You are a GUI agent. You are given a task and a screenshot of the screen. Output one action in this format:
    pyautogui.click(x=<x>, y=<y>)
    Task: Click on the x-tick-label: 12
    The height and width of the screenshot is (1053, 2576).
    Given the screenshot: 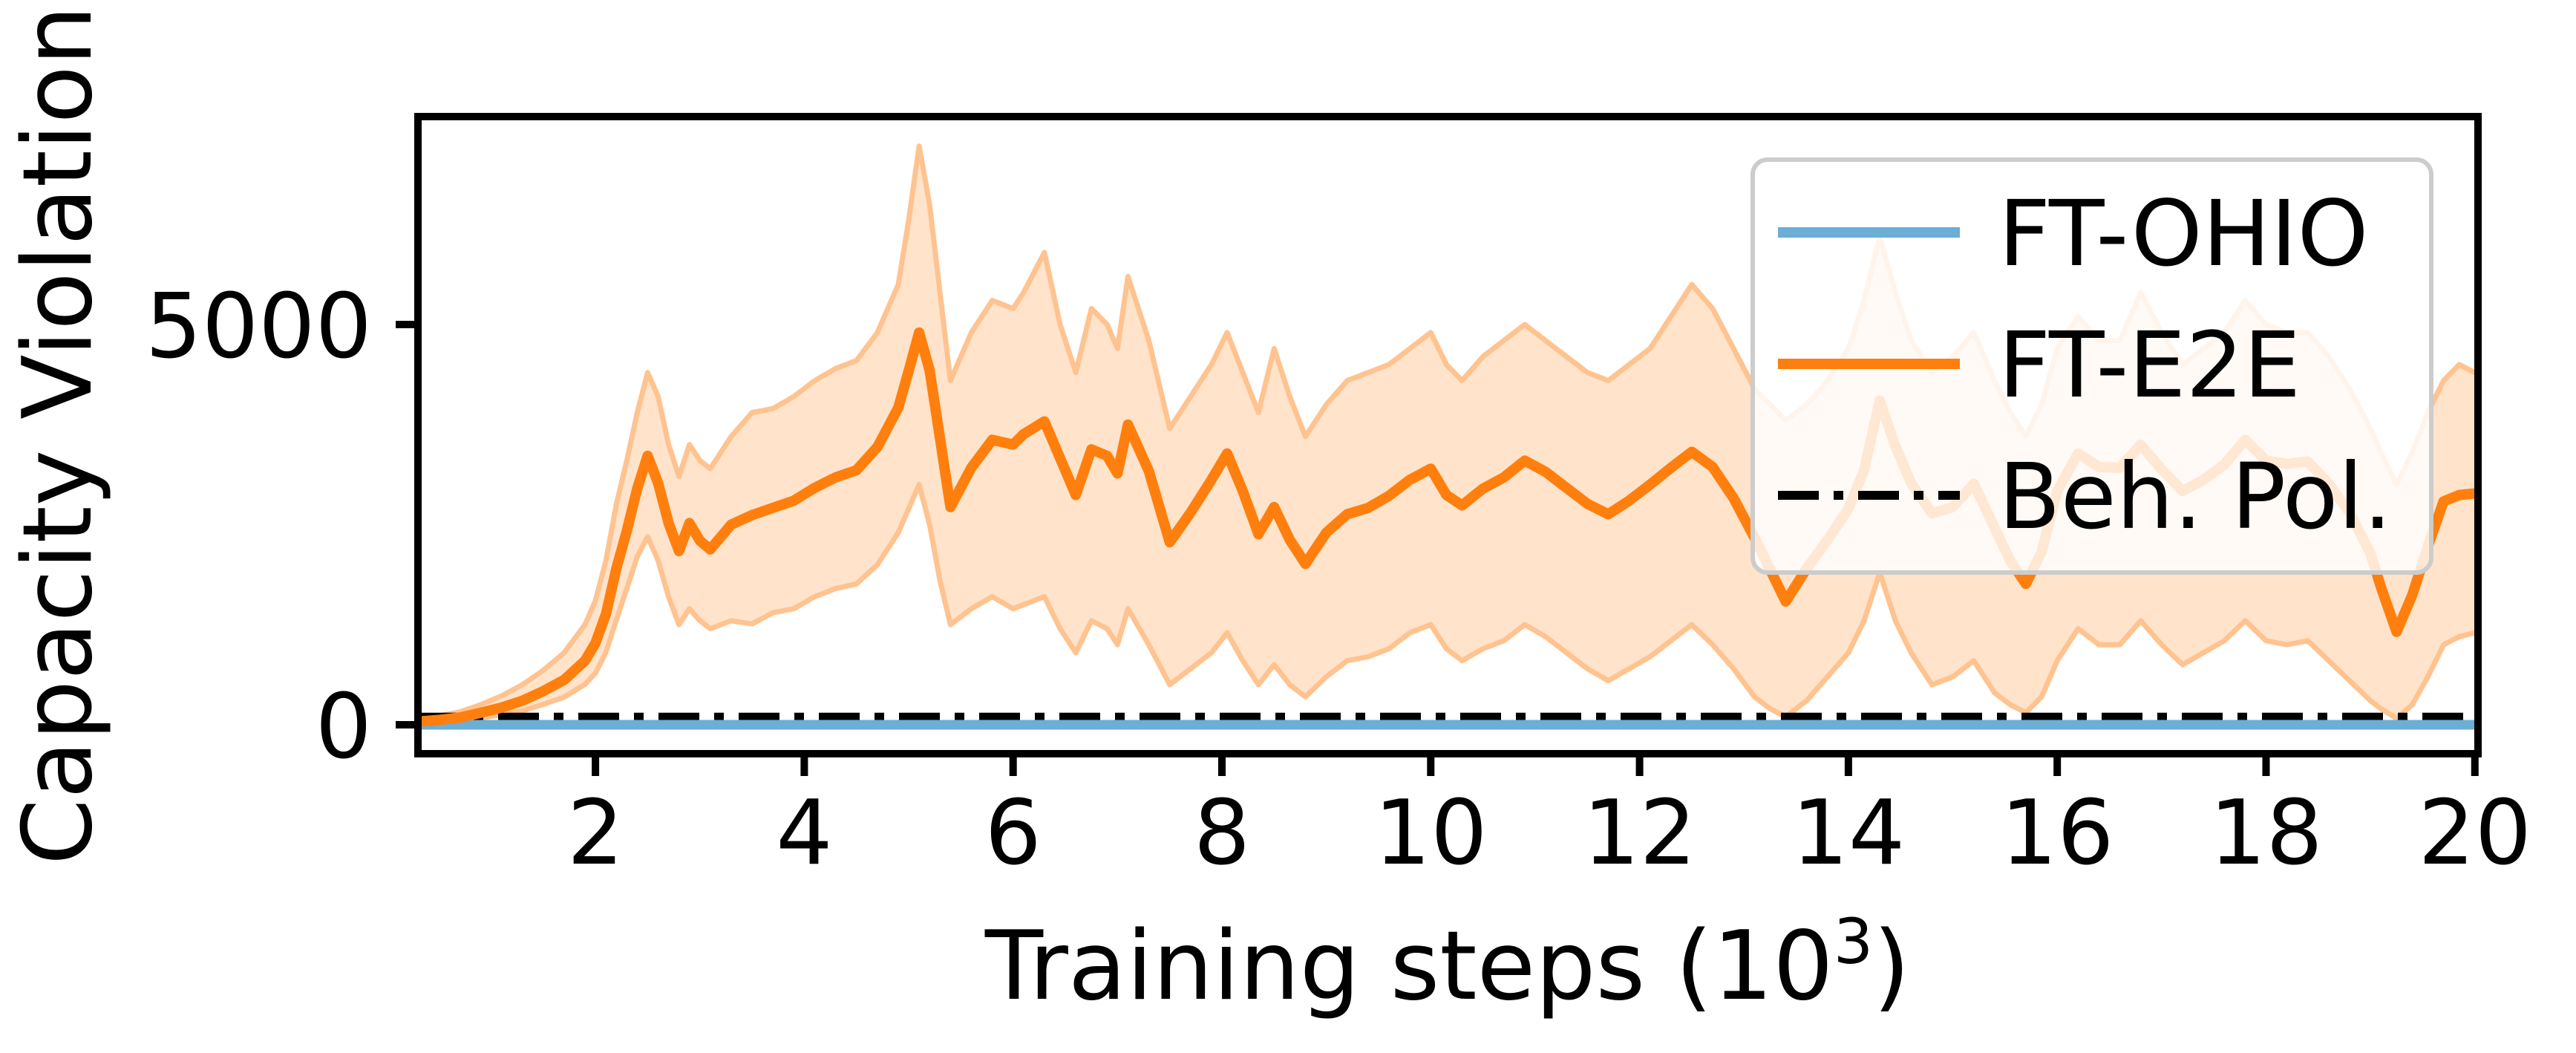 What is the action you would take?
    pyautogui.click(x=1639, y=833)
    